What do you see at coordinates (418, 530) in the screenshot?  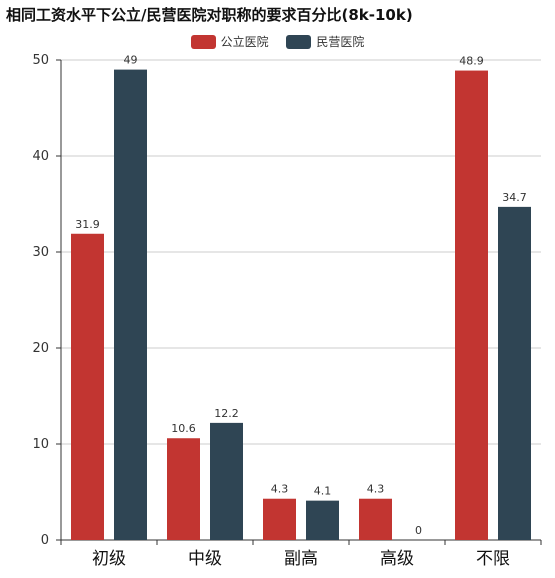 I see `data-label: 0` at bounding box center [418, 530].